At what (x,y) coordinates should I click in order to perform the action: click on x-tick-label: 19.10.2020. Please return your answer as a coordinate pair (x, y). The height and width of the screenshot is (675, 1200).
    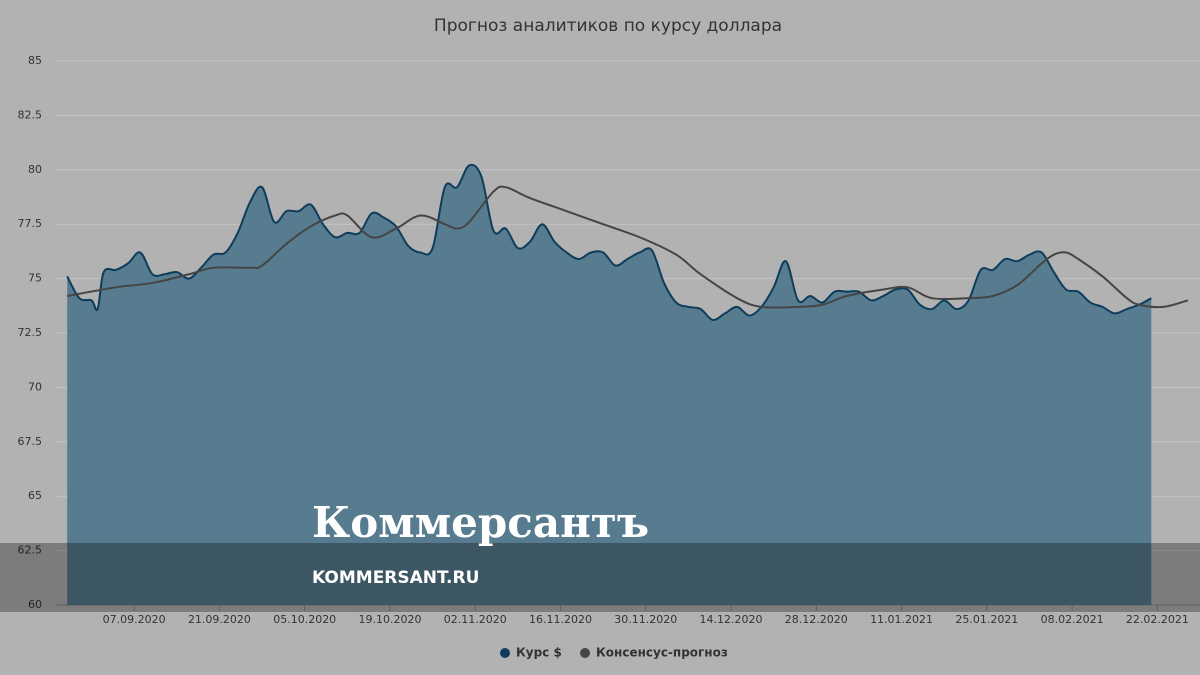
    Looking at the image, I should click on (389, 619).